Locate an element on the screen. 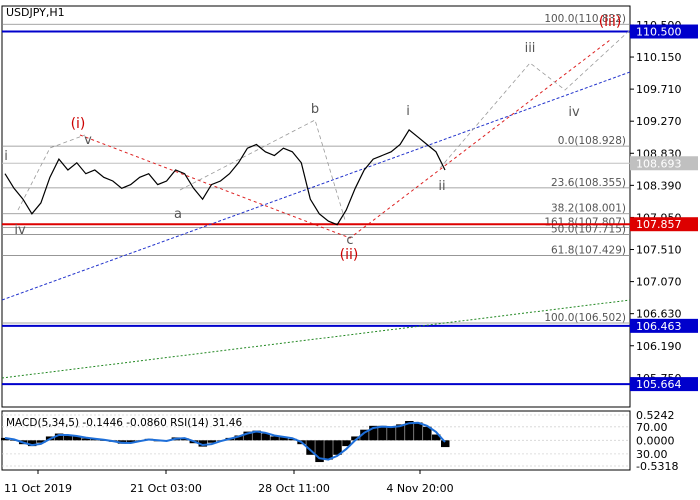  indicator-tick-label: 70.00 is located at coordinates (652, 427).